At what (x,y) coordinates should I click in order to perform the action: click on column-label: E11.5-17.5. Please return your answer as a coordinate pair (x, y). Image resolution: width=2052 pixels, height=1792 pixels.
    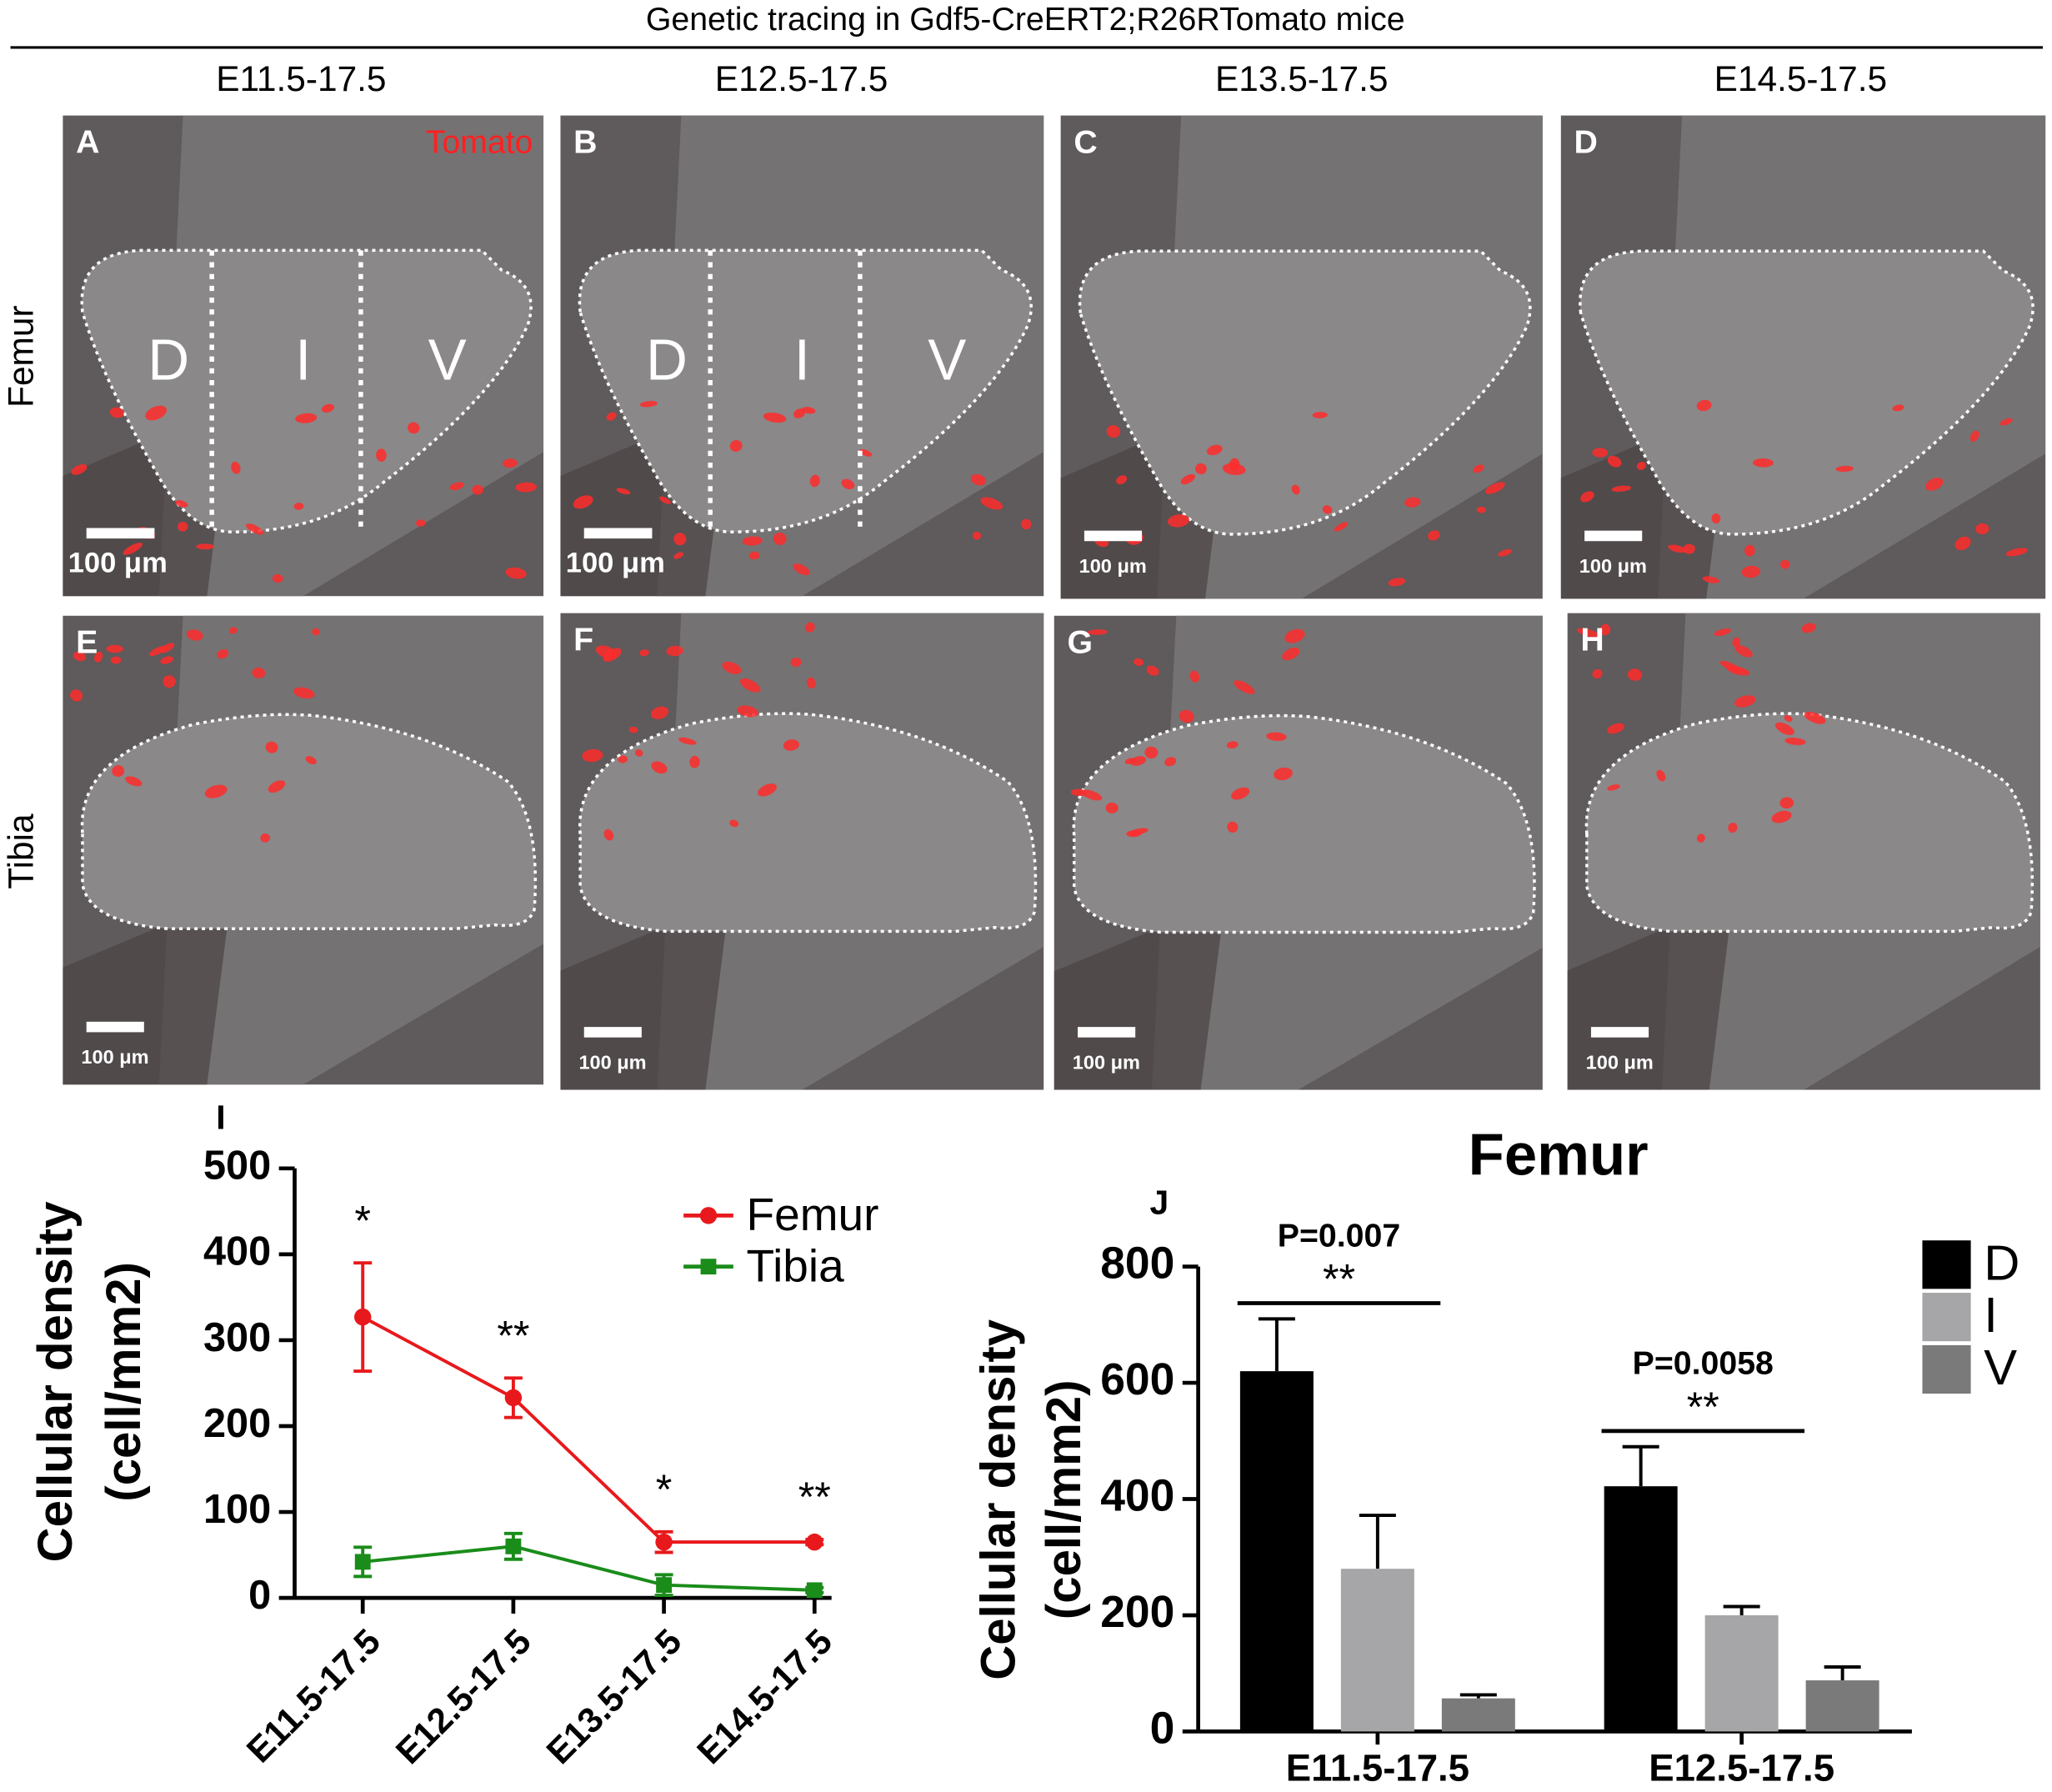
    Looking at the image, I should click on (301, 78).